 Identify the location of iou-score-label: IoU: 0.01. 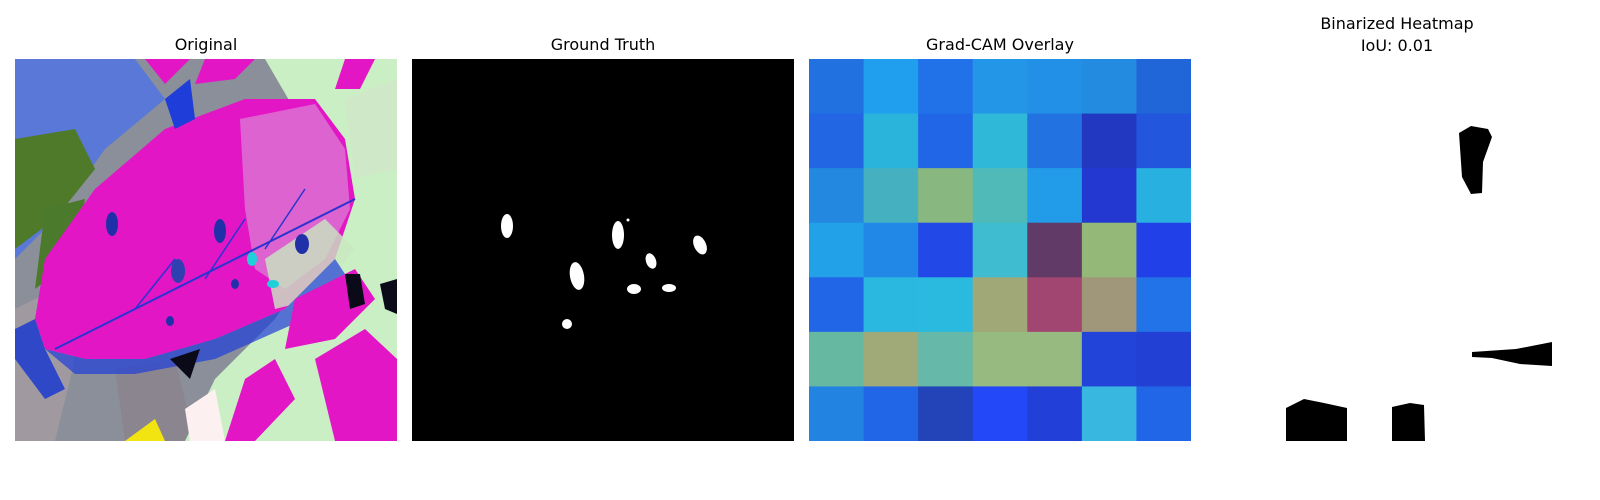
(1397, 45).